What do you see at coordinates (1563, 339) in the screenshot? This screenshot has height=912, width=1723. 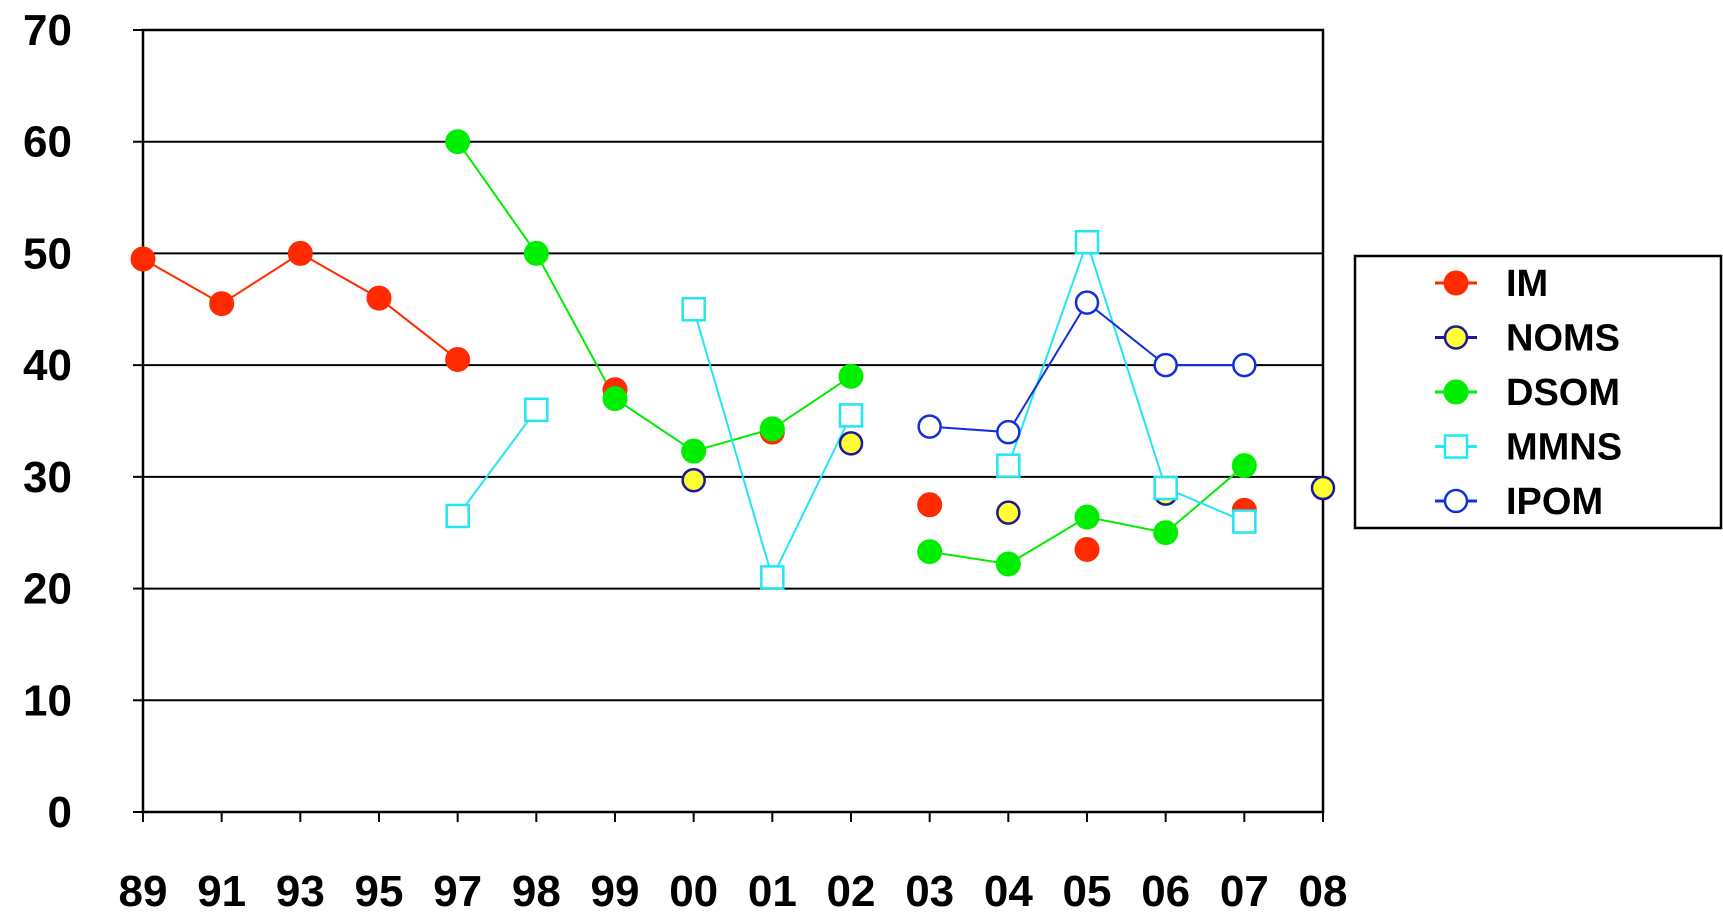 I see `legend-label-noms: NOMS` at bounding box center [1563, 339].